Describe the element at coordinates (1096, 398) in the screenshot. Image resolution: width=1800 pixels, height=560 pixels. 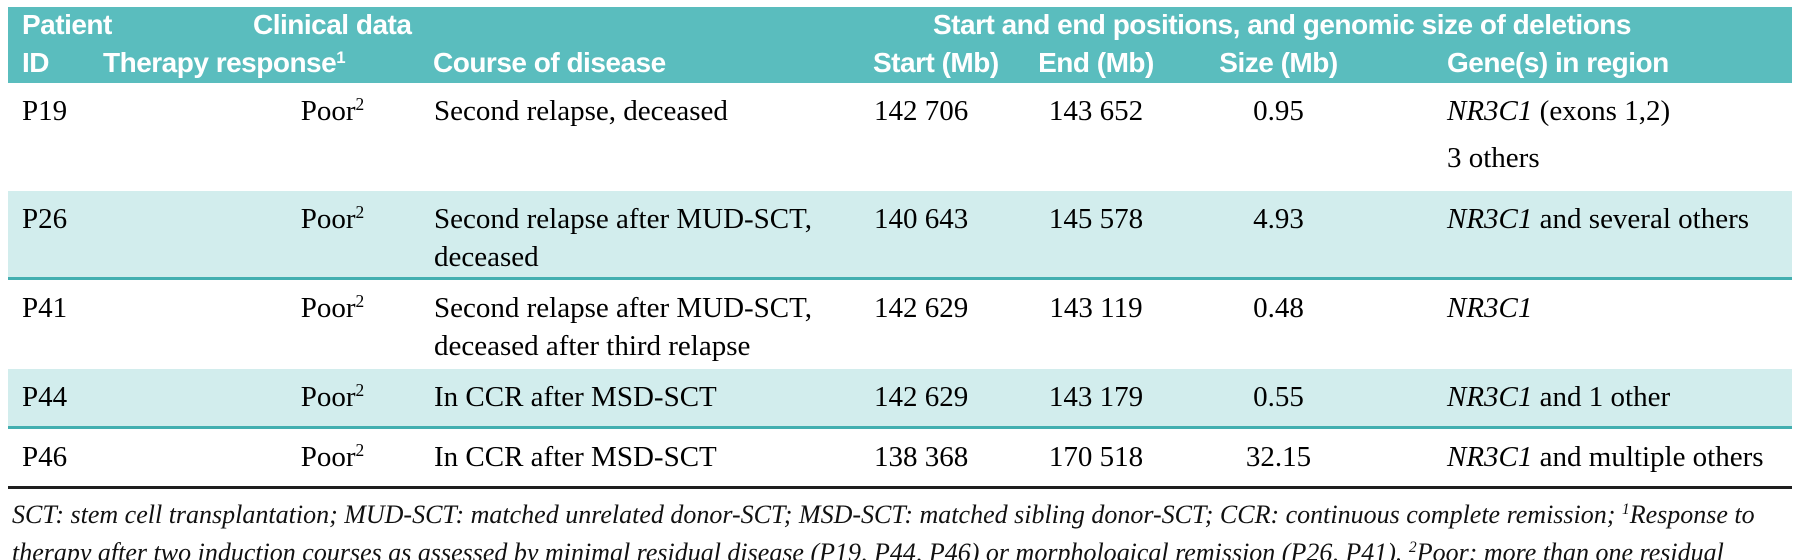
I see `cell-end: 143 179` at that location.